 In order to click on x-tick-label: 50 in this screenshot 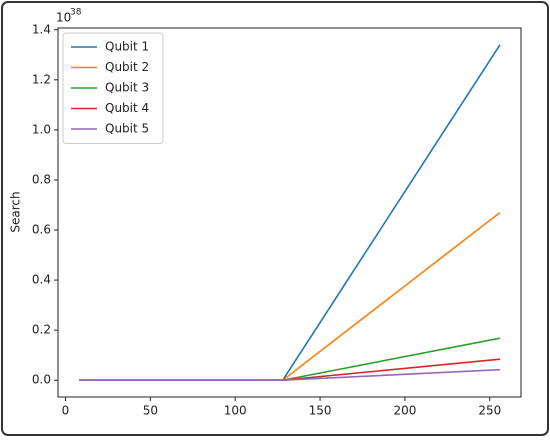, I will do `click(150, 411)`.